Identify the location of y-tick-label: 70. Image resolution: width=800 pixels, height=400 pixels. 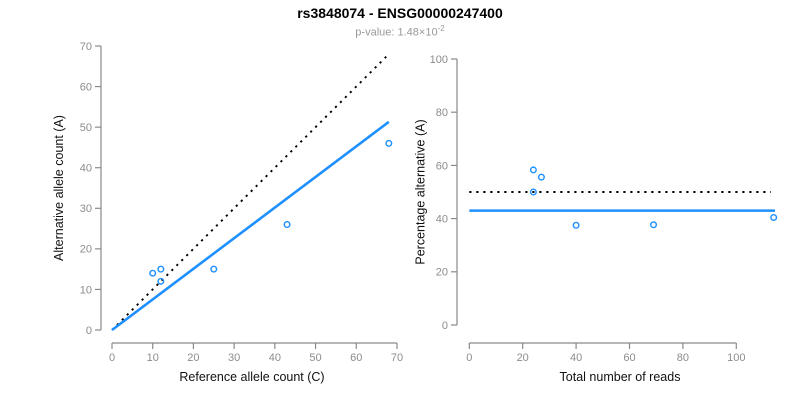
(86, 47).